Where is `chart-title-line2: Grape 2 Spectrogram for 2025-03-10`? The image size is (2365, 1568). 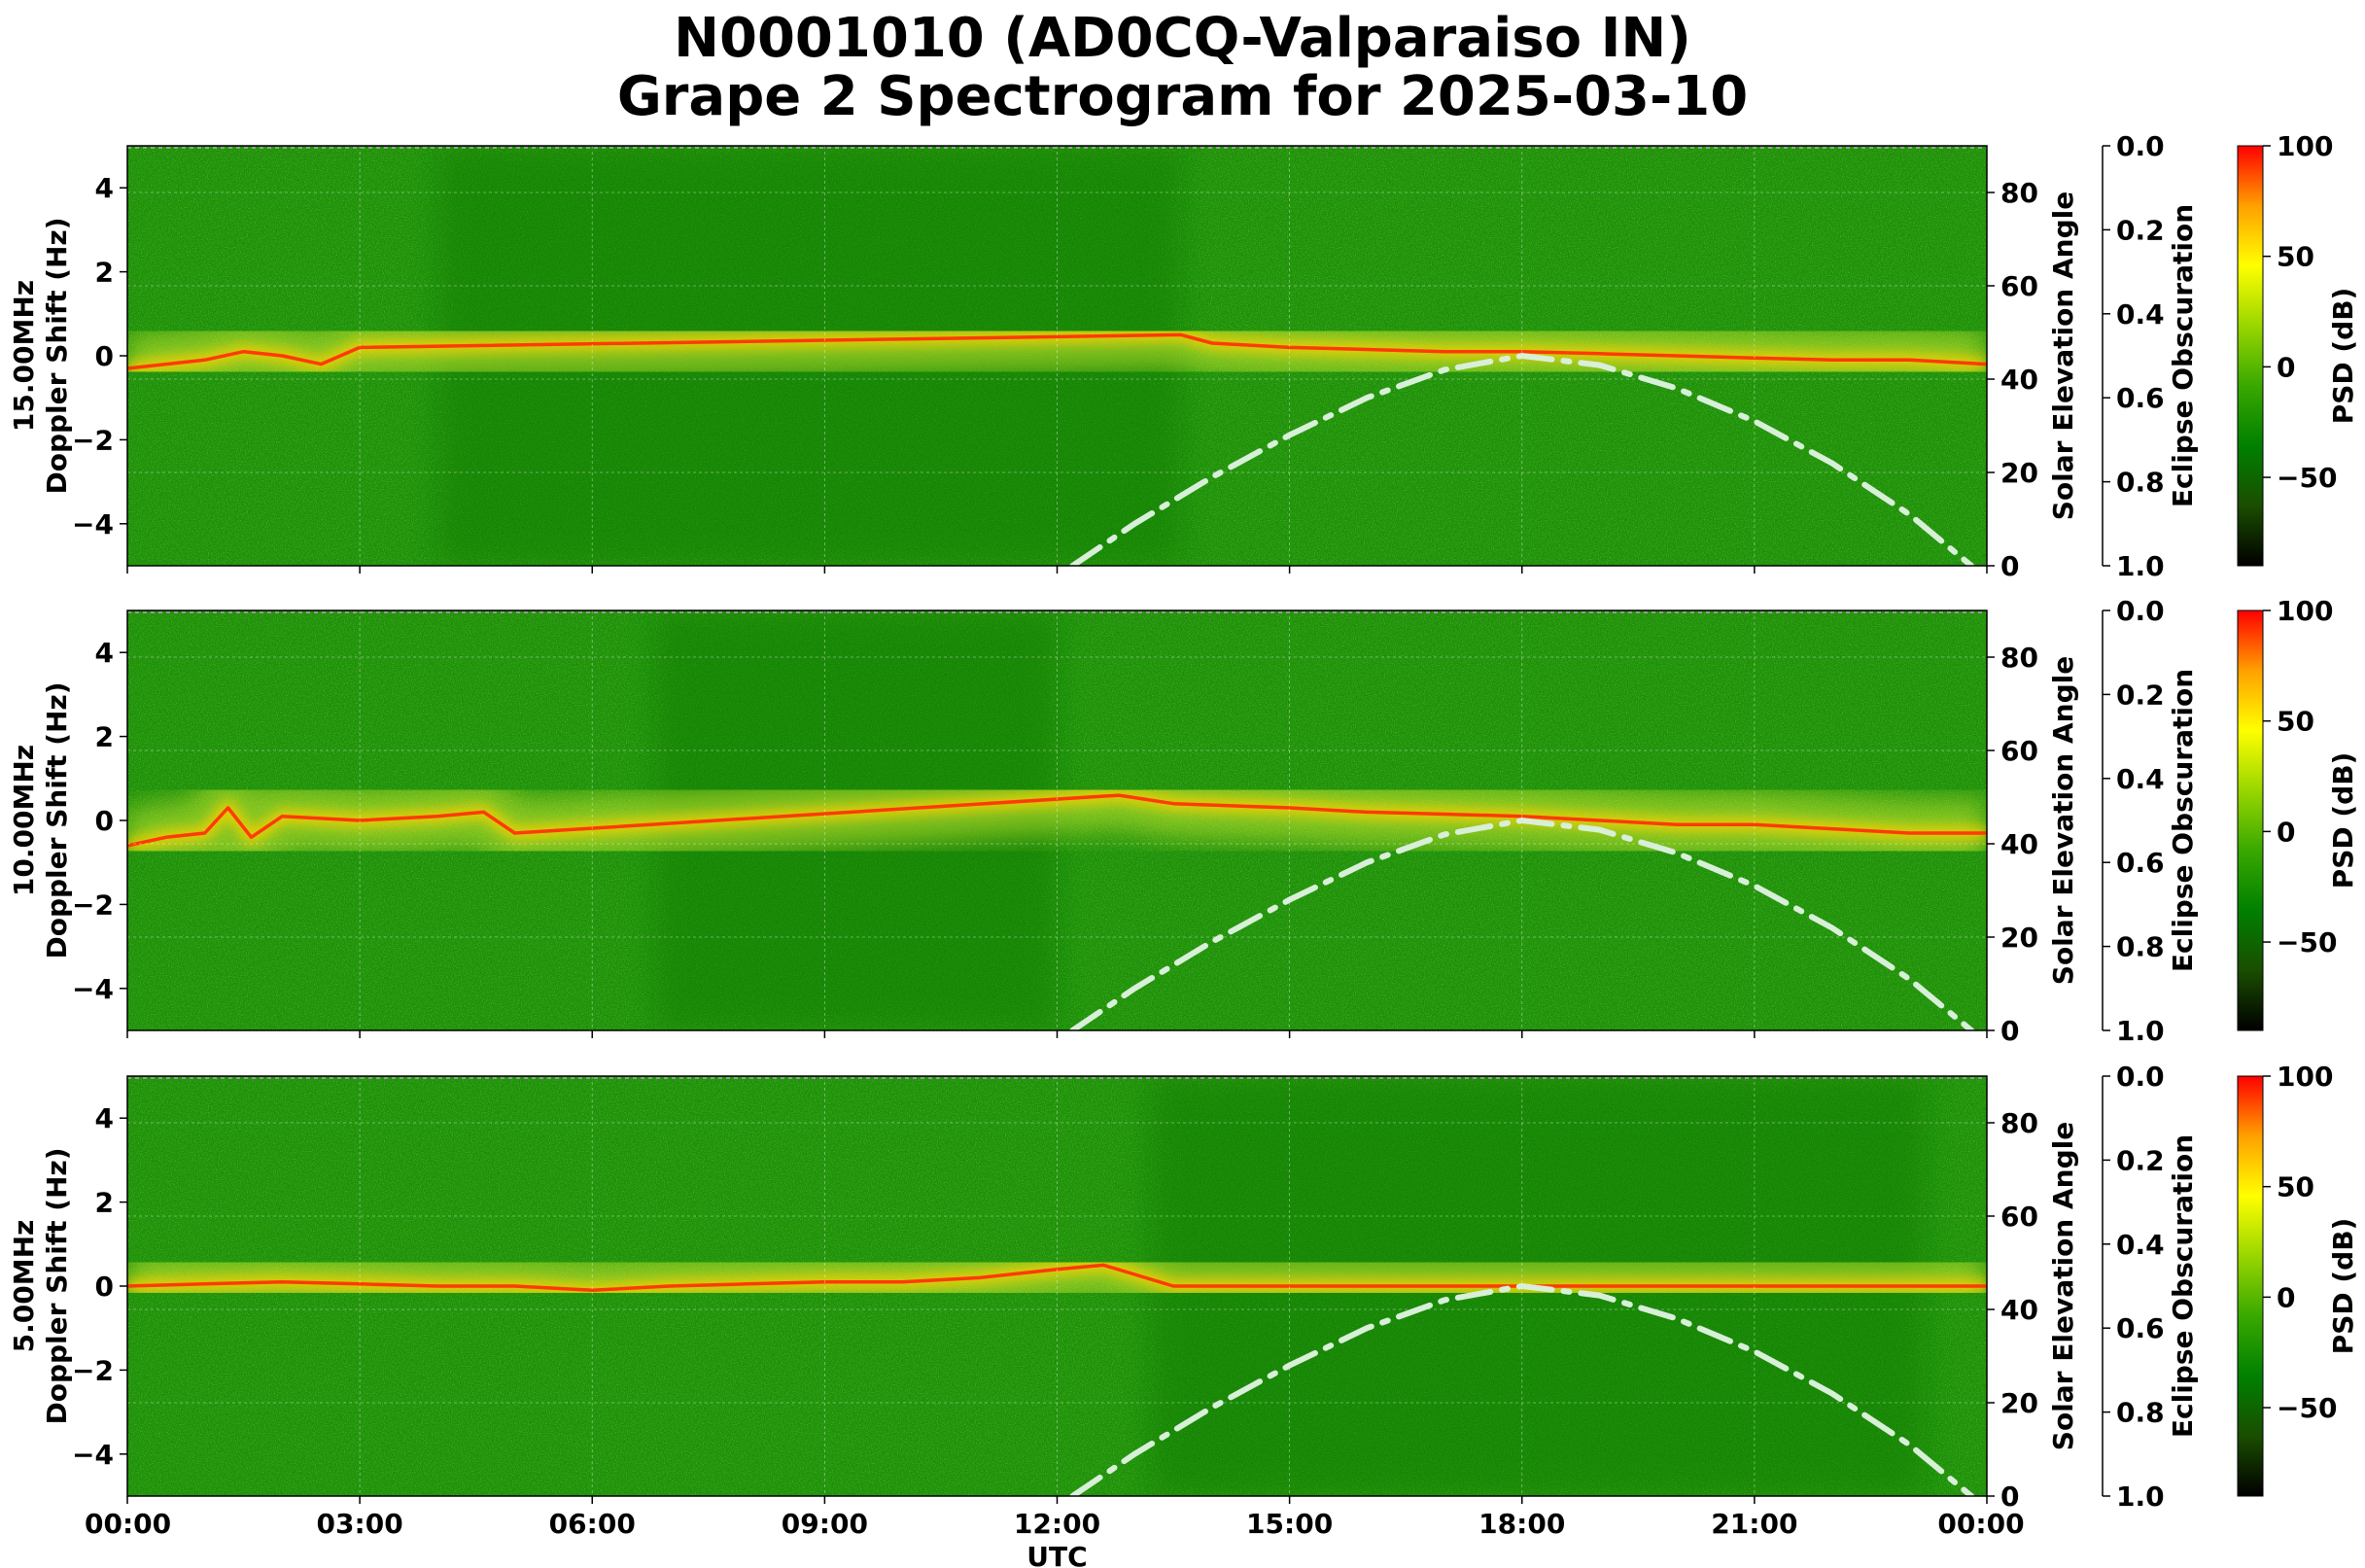
chart-title-line2: Grape 2 Spectrogram for 2025-03-10 is located at coordinates (1182, 96).